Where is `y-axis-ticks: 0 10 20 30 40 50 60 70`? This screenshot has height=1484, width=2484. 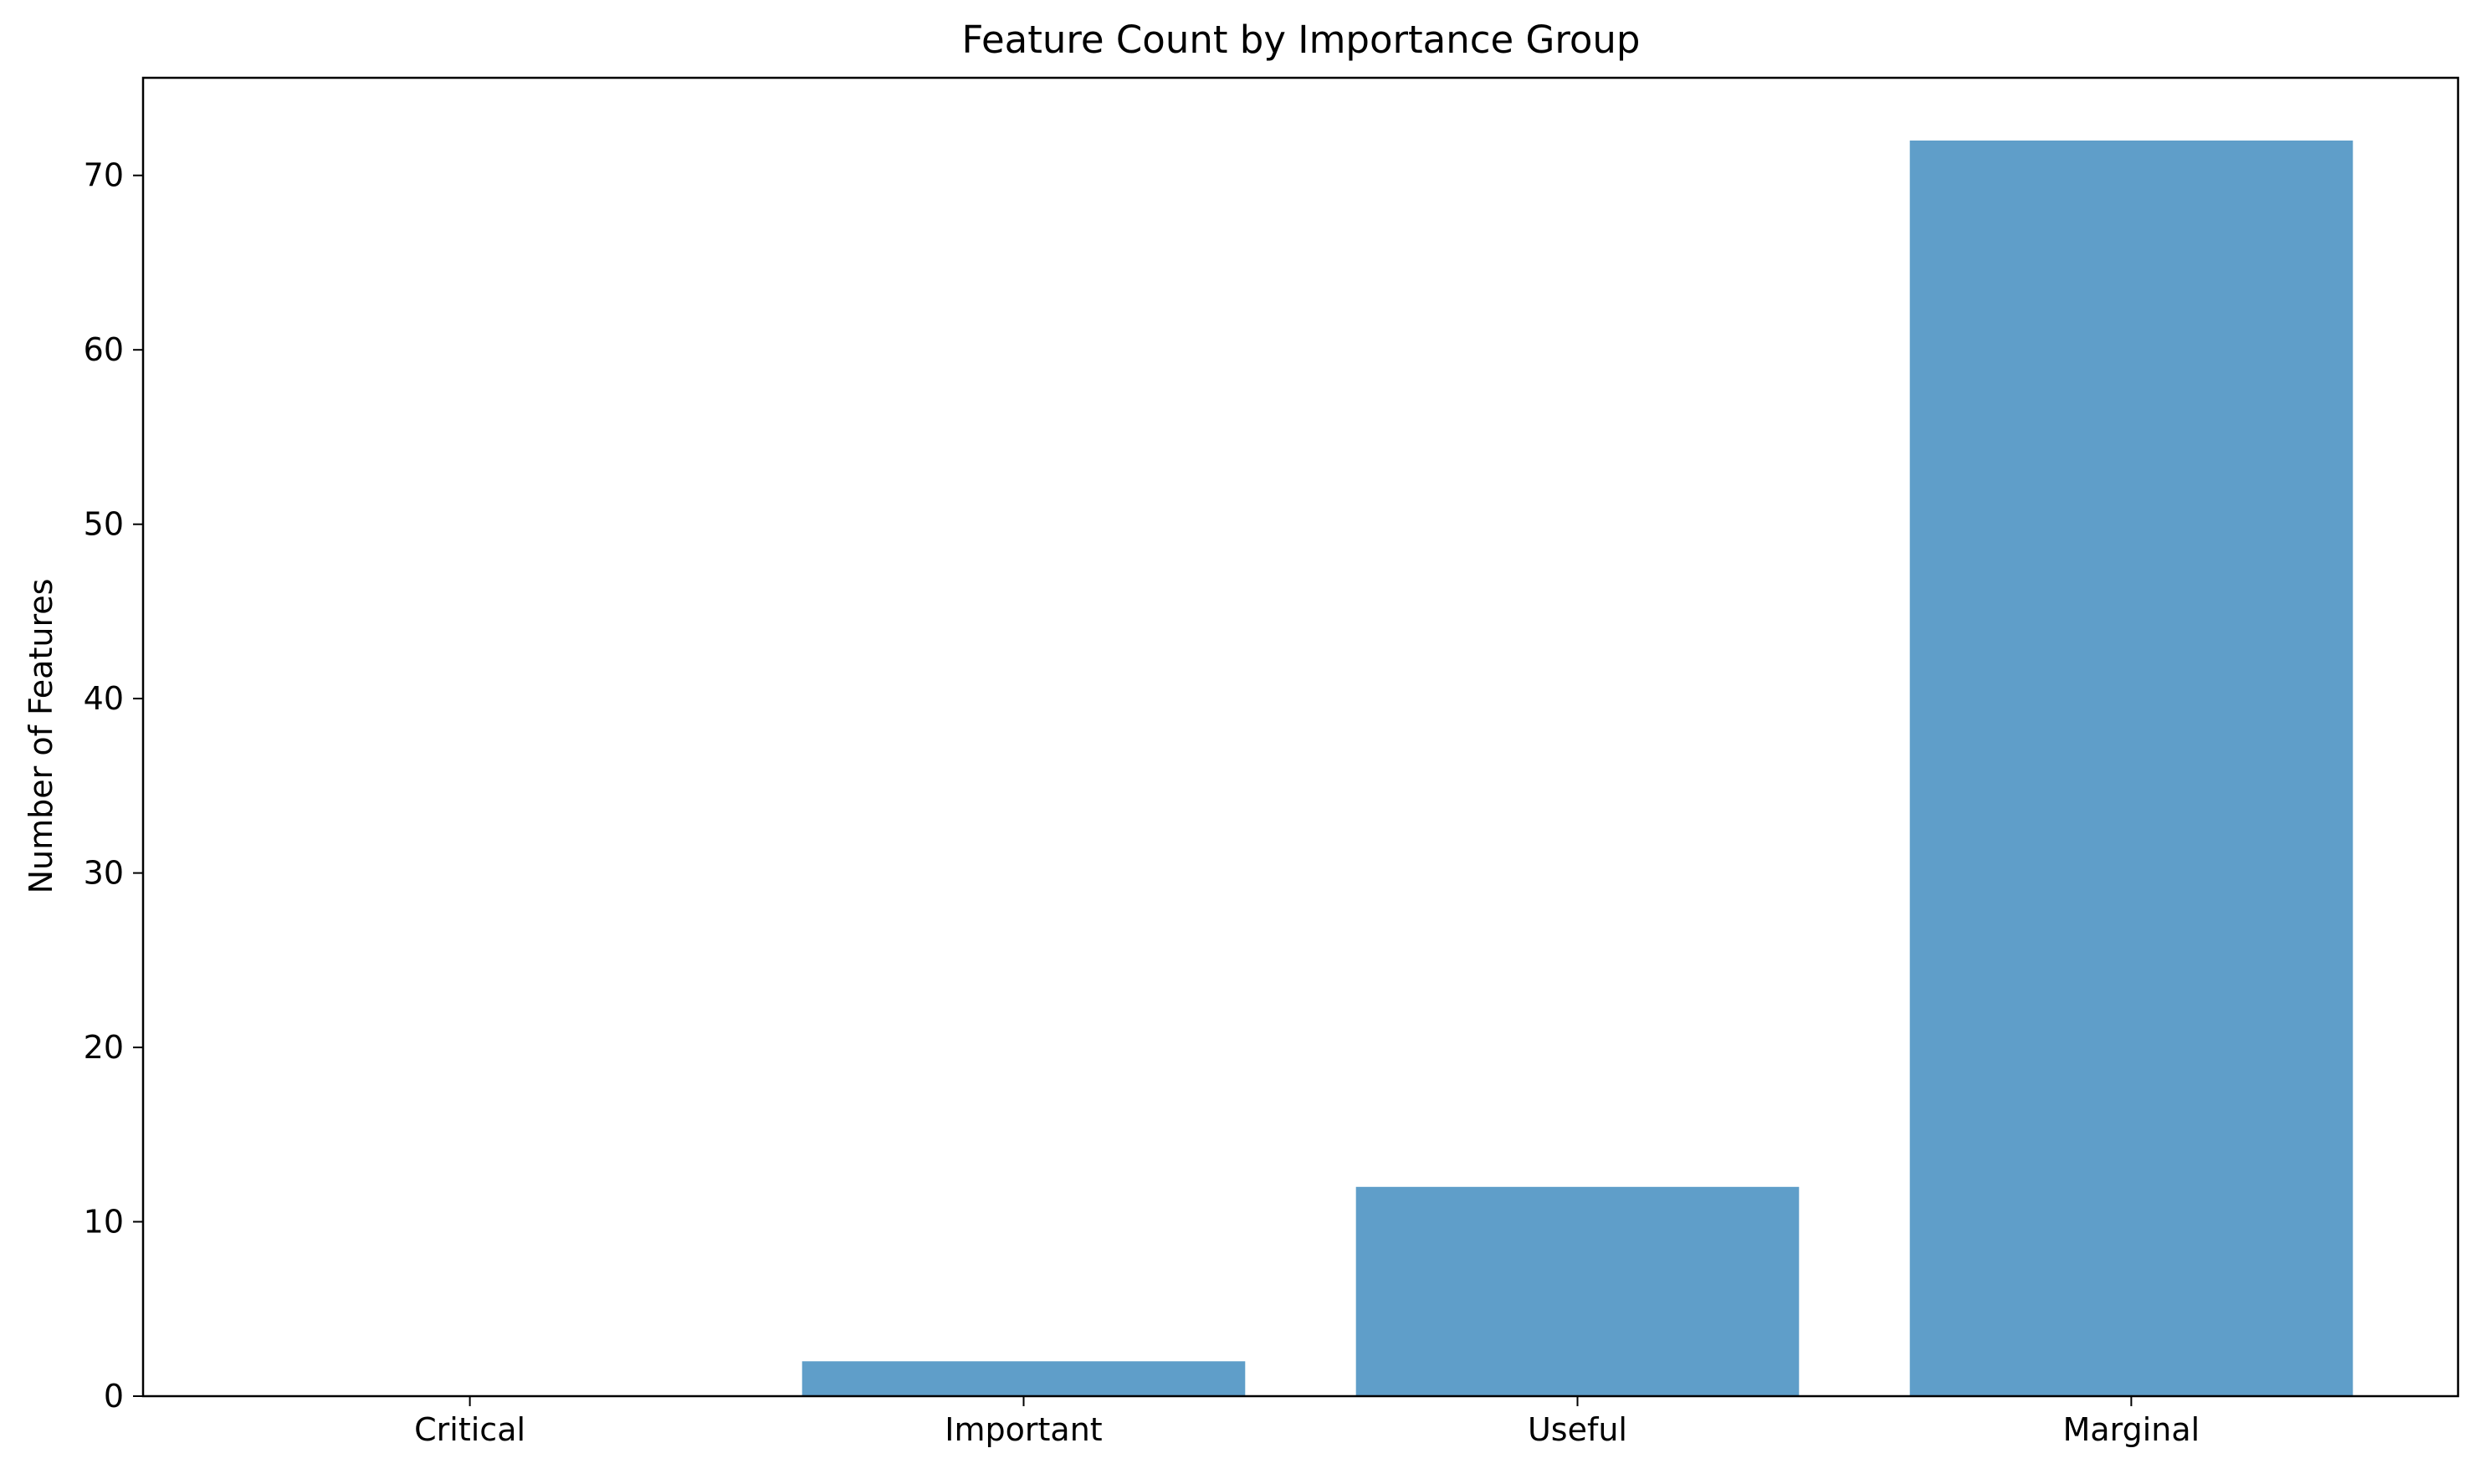 y-axis-ticks: 0 10 20 30 40 50 60 70 is located at coordinates (113, 786).